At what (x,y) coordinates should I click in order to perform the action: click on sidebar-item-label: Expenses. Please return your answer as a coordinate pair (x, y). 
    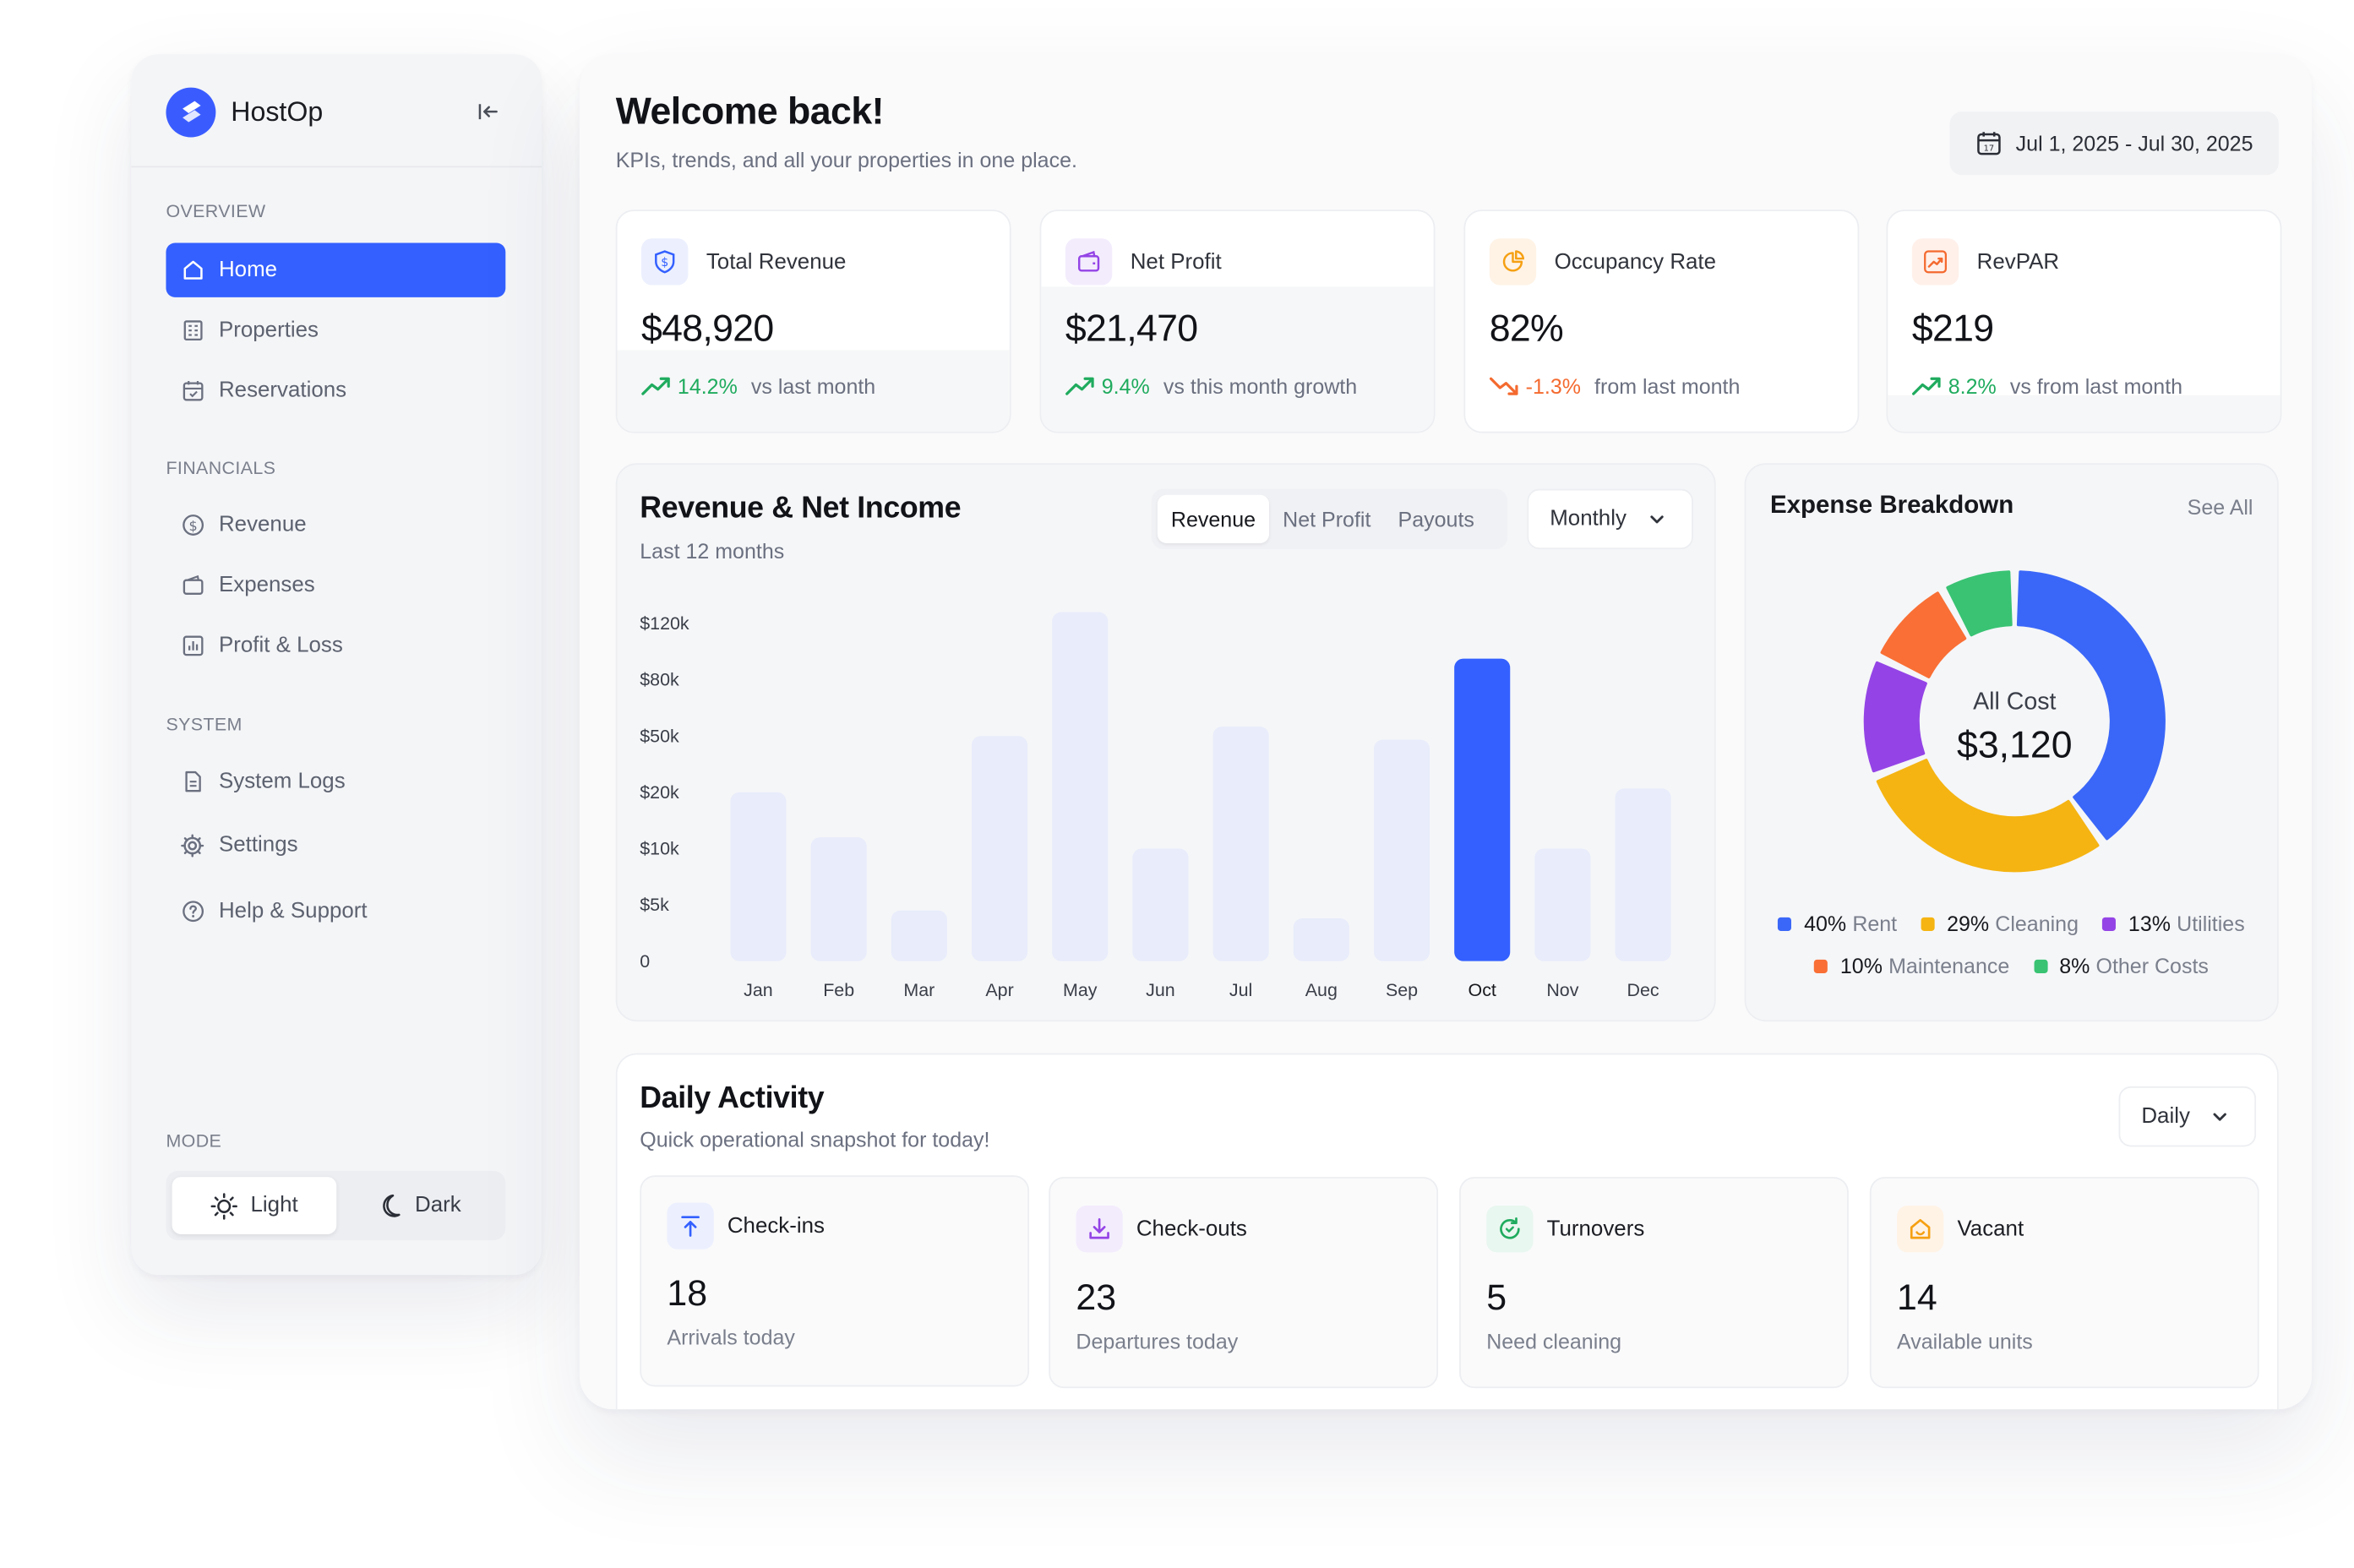
    Looking at the image, I should click on (266, 585).